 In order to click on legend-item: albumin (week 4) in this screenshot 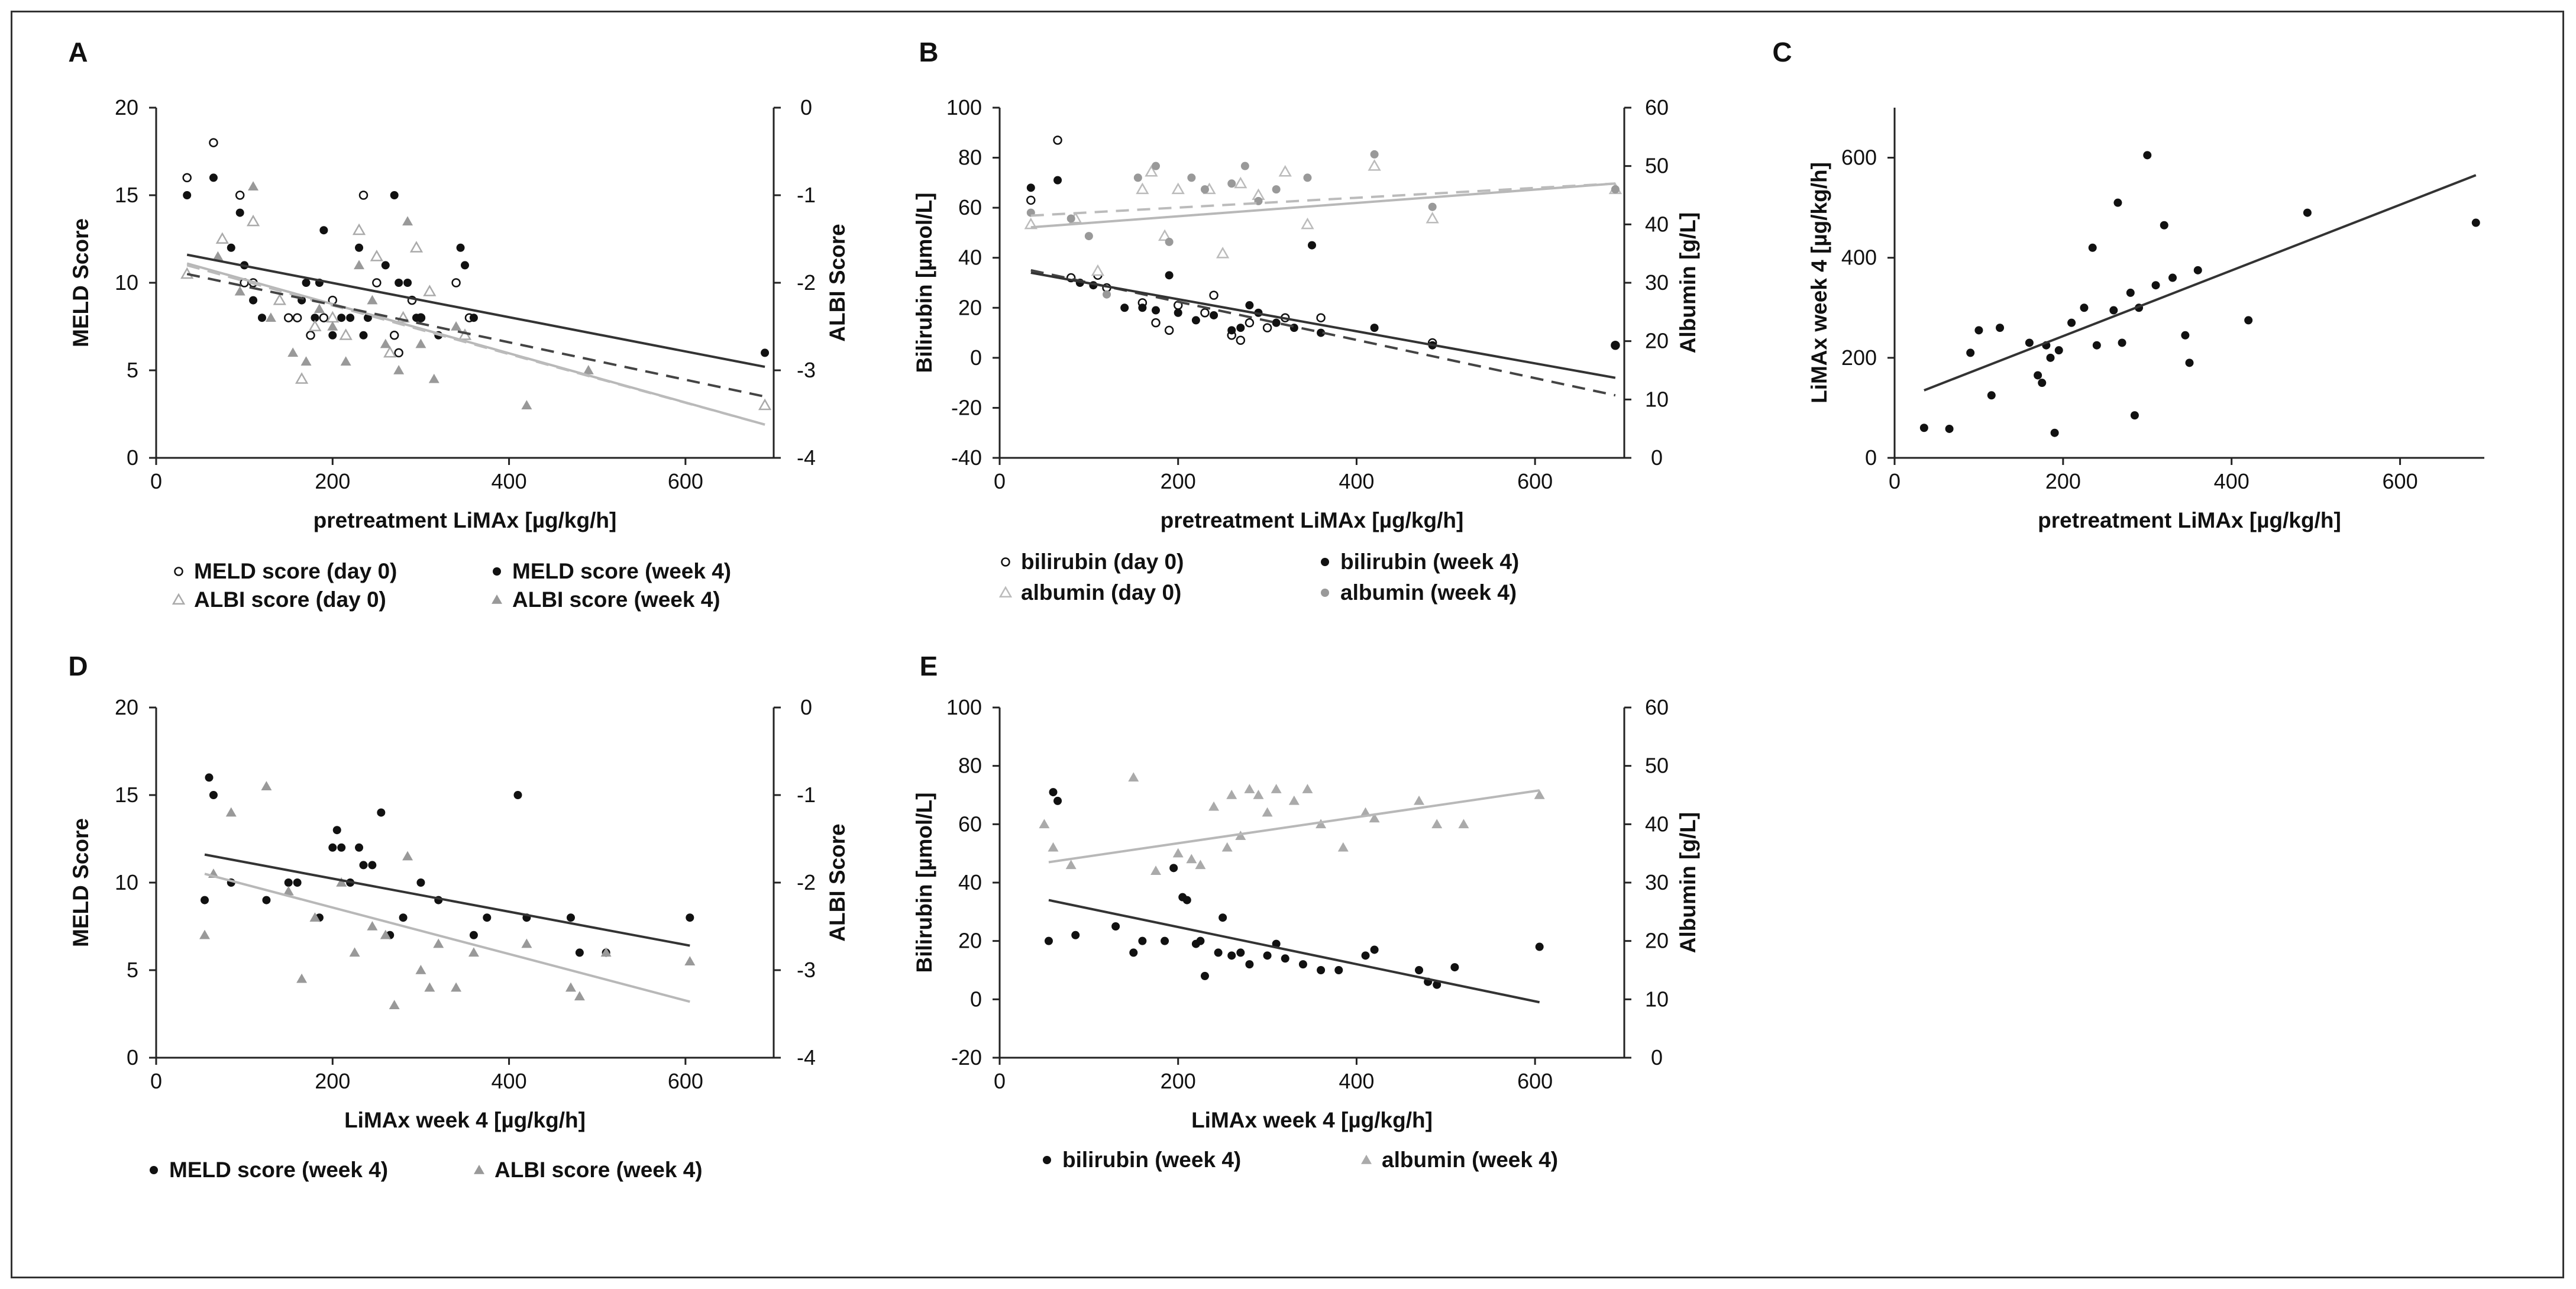, I will do `click(1459, 1160)`.